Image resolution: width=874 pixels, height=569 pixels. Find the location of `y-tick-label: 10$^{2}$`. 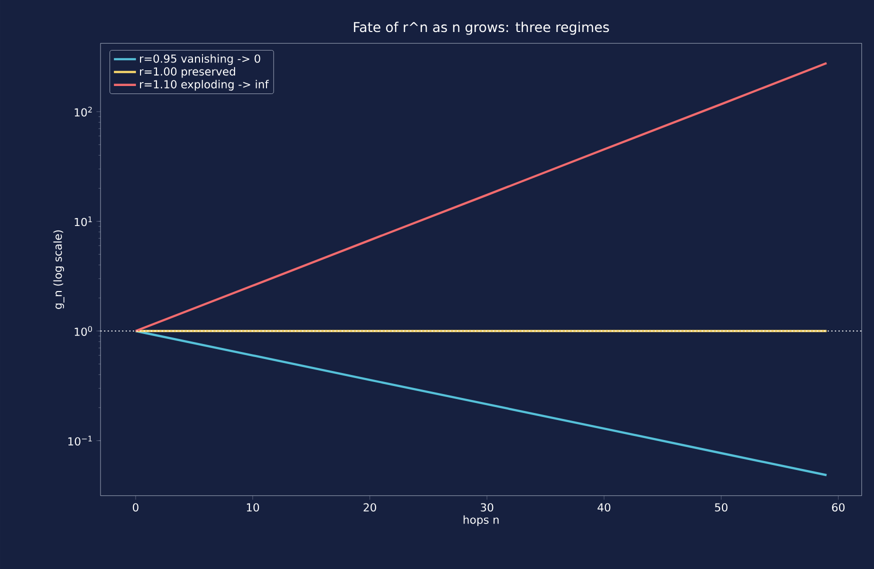

y-tick-label: 10$^{2}$ is located at coordinates (83, 111).